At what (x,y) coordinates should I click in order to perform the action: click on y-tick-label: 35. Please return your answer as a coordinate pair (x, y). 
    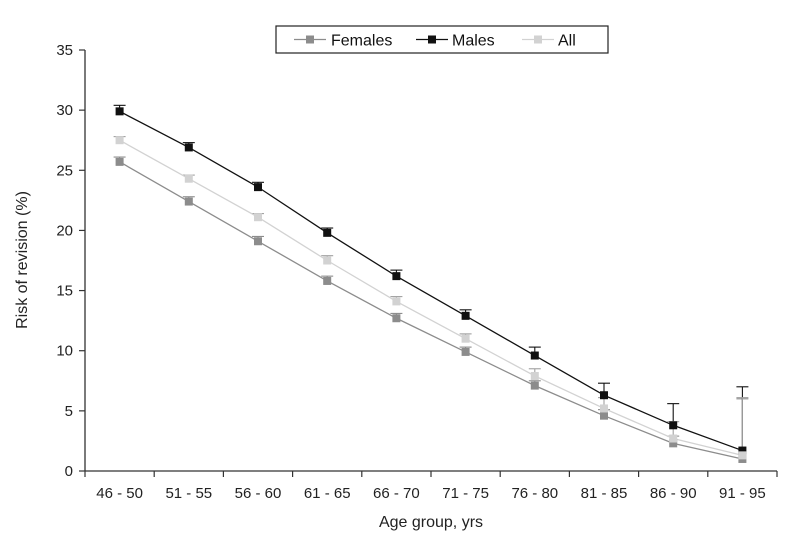
    Looking at the image, I should click on (64, 50).